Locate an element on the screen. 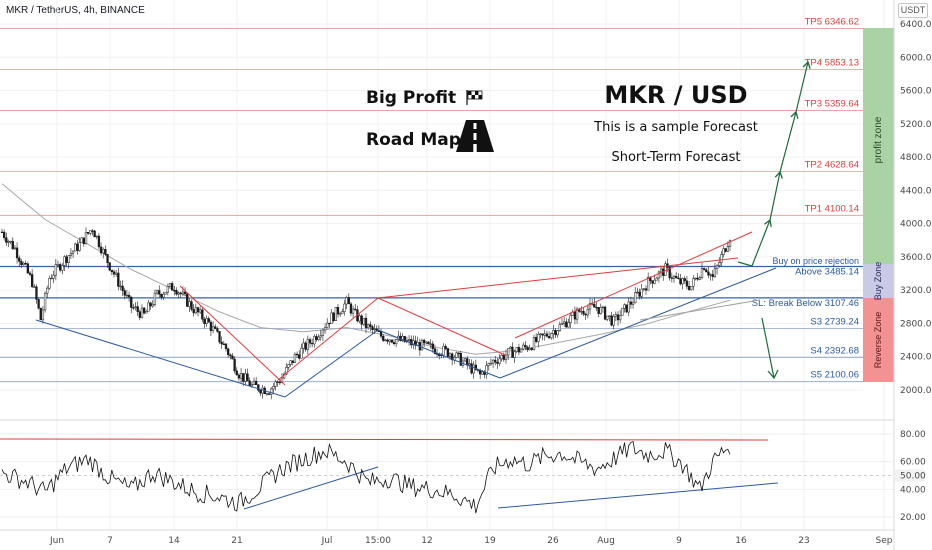 Image resolution: width=932 pixels, height=550 pixels. time-tick-2: 14 is located at coordinates (174, 541).